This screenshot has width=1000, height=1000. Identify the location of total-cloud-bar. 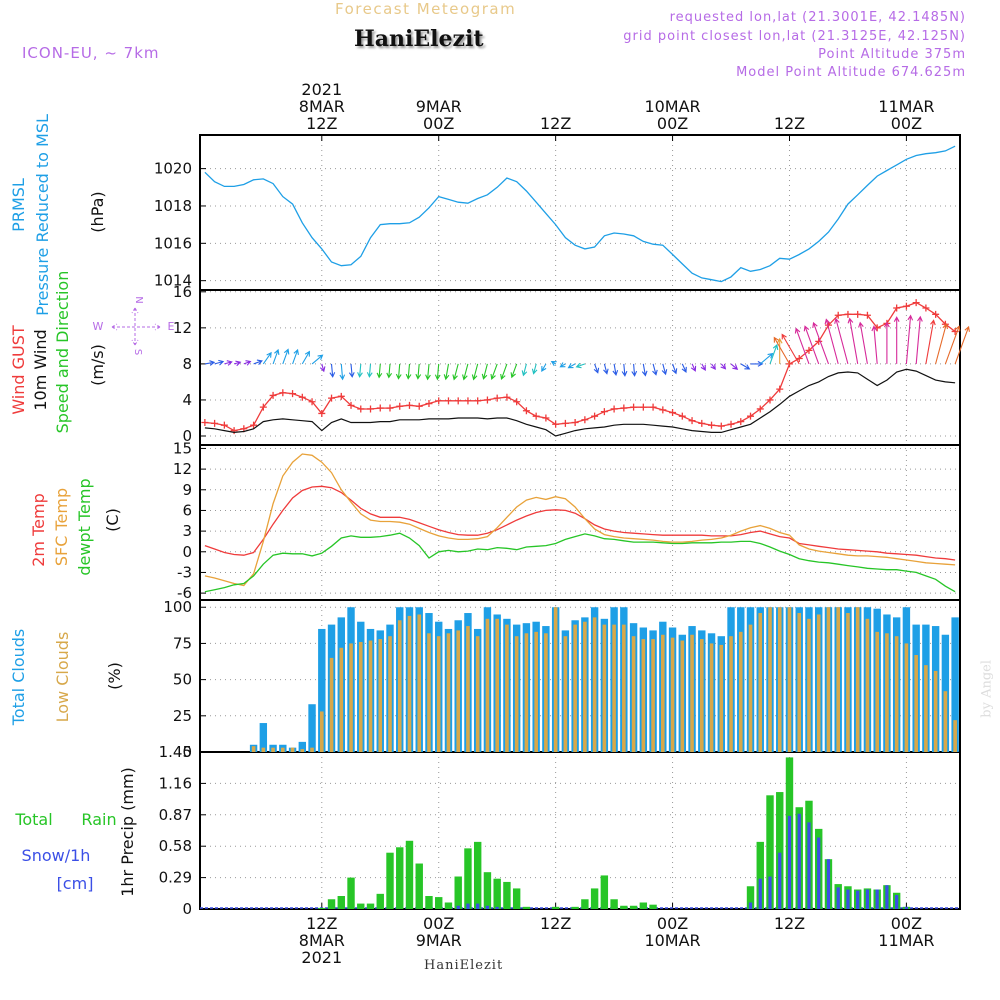
(263, 737).